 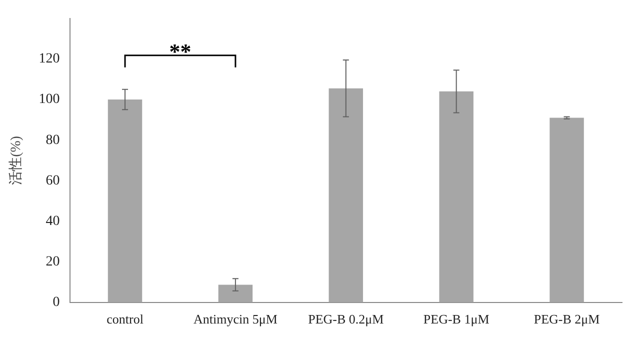 I want to click on x-tick-label: PEG-B 0.2μM, so click(x=346, y=319).